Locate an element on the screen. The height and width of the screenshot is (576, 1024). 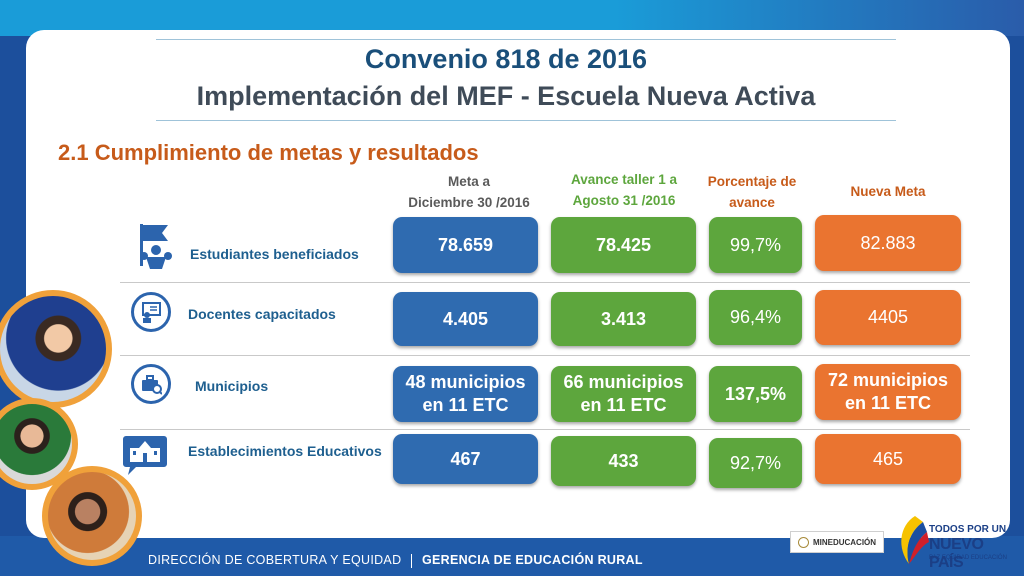
avance-value-docentes: 3.413 is located at coordinates (623, 319).